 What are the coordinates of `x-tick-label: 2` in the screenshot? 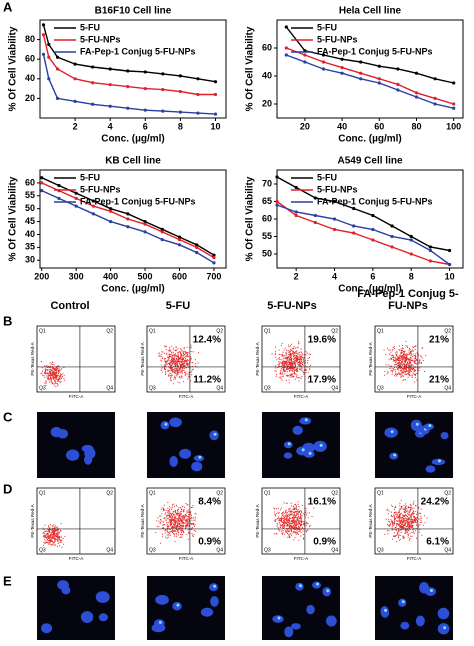 It's located at (75, 126).